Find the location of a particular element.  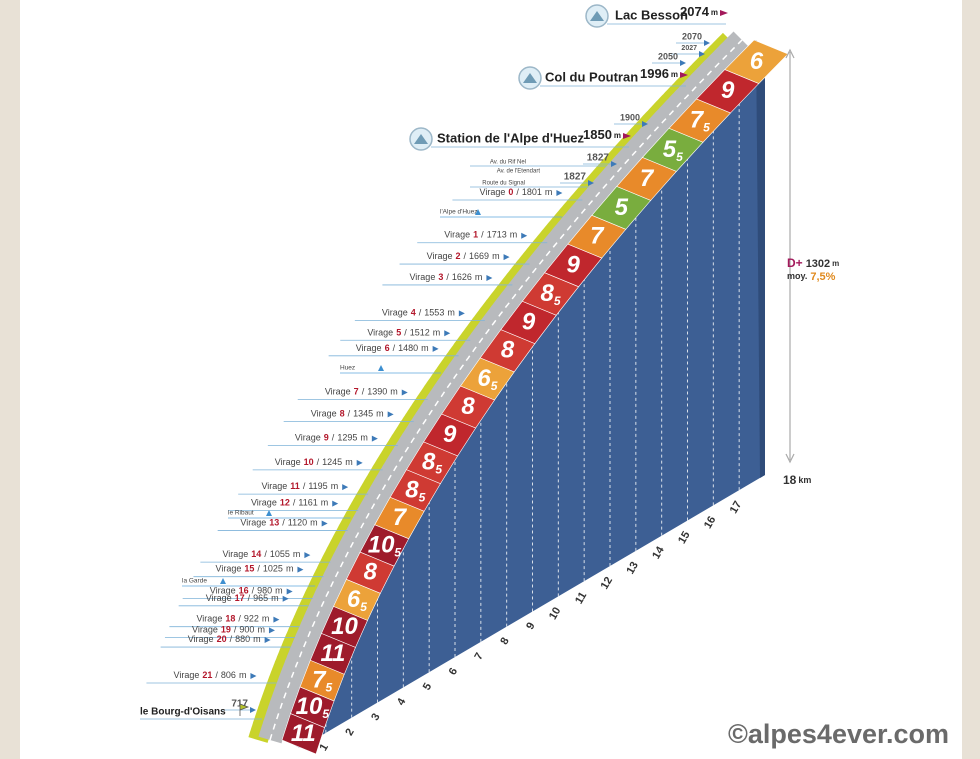

hairpin-altitude: 1626 is located at coordinates (462, 277).